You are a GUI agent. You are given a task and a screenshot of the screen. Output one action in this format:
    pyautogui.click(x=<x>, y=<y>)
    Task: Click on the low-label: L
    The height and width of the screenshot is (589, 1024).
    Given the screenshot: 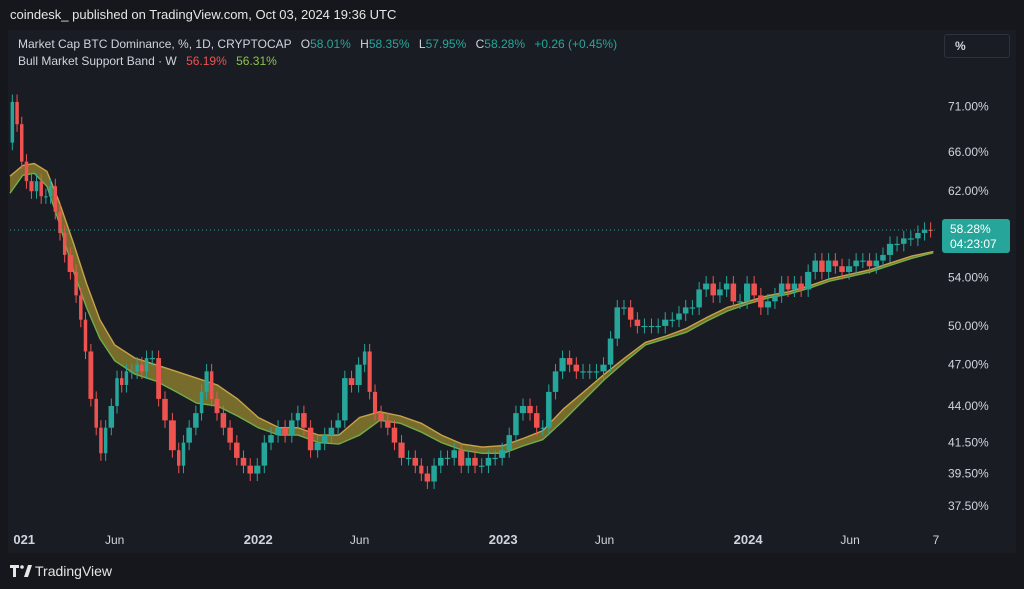 What is the action you would take?
    pyautogui.click(x=422, y=44)
    